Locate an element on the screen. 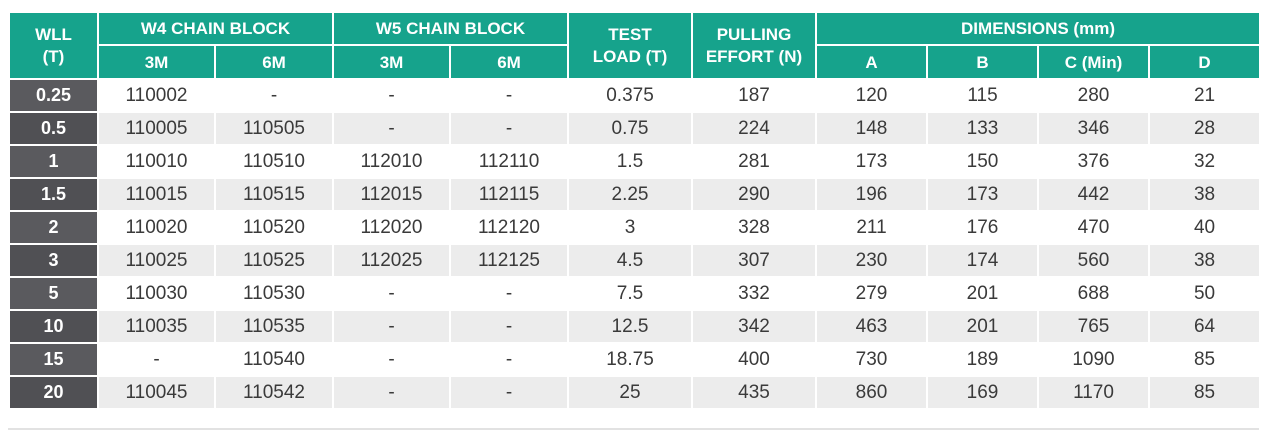 The image size is (1262, 438). header-test-load: TEST LOAD (T) is located at coordinates (630, 45).